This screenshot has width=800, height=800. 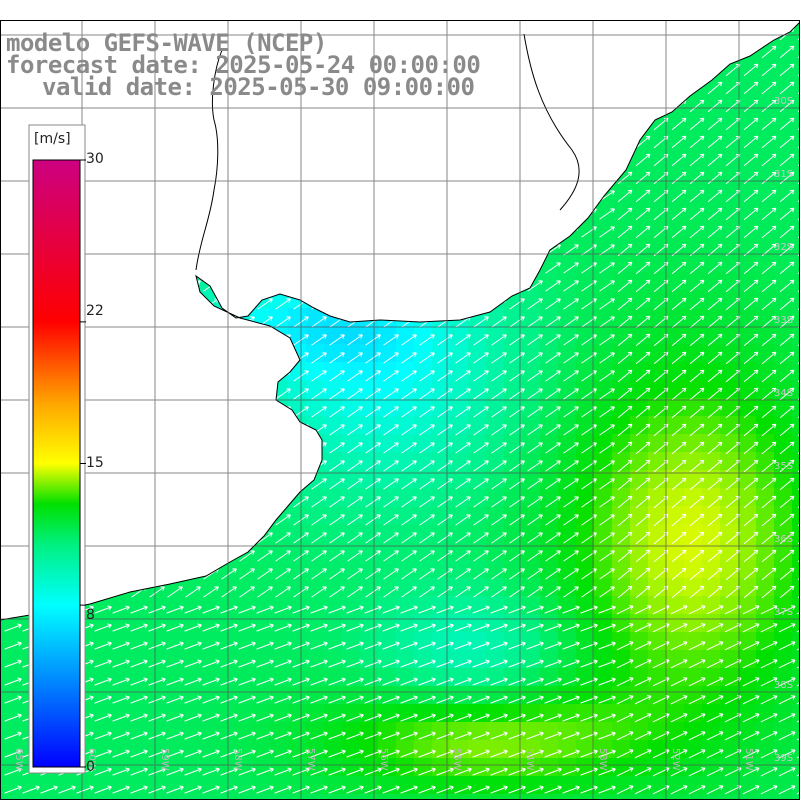 I want to click on colorbar-tick-30: 30, so click(x=95, y=159).